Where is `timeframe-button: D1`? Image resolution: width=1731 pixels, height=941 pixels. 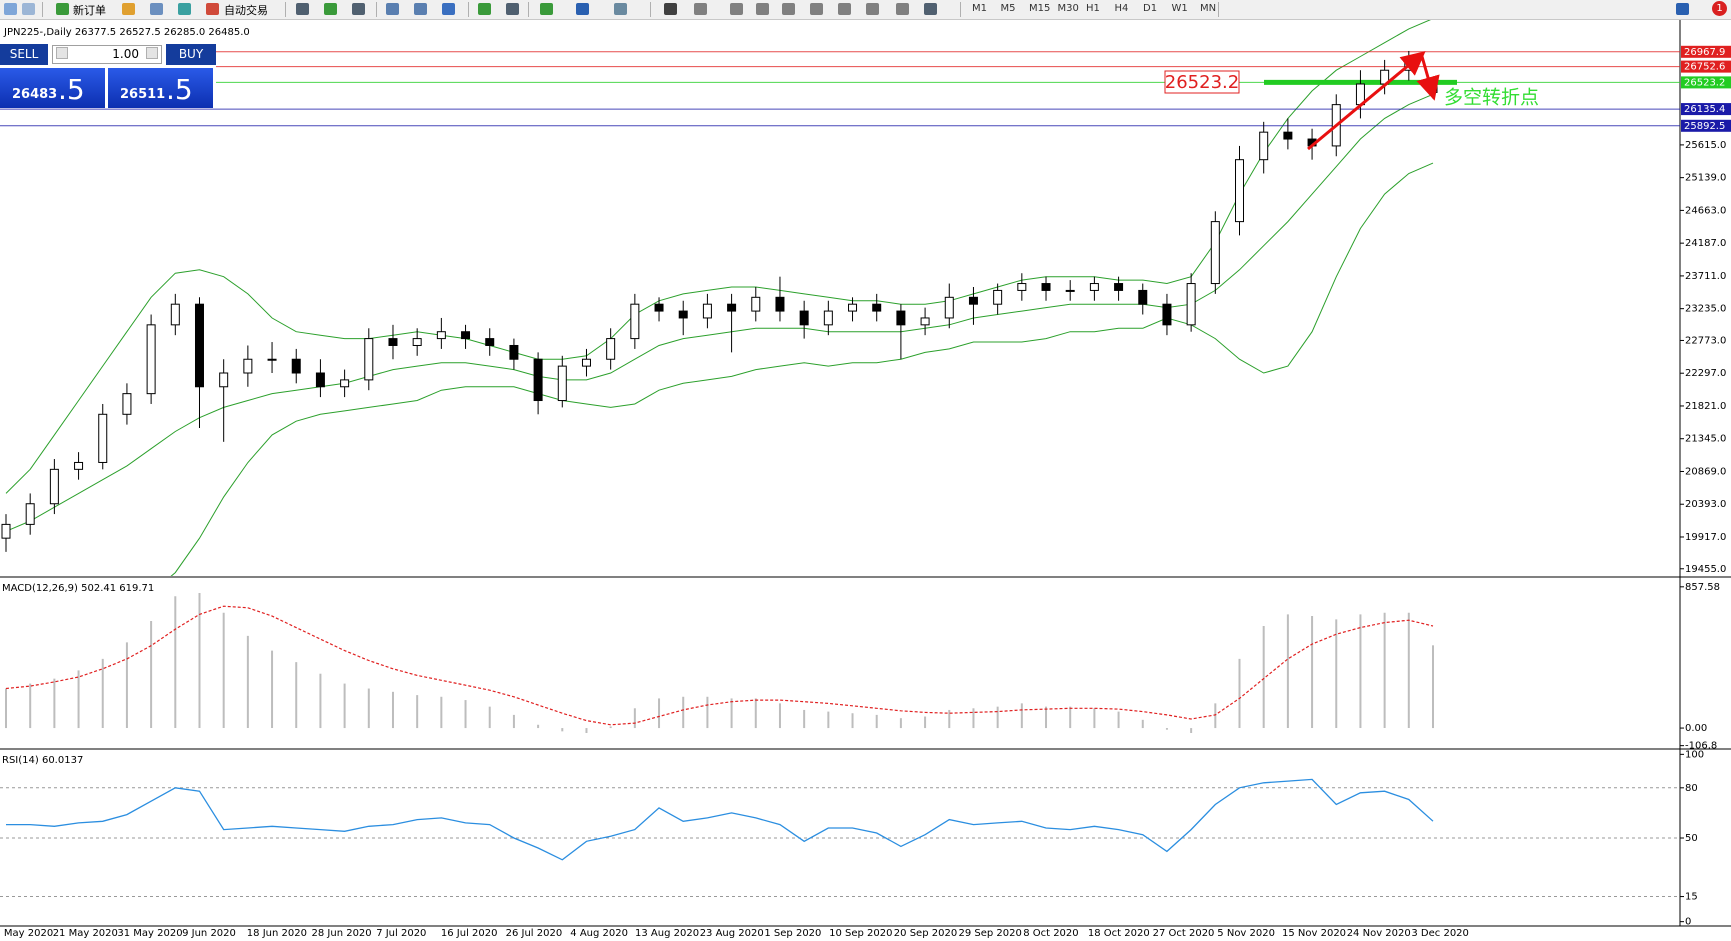
timeframe-button: D1 is located at coordinates (1150, 8).